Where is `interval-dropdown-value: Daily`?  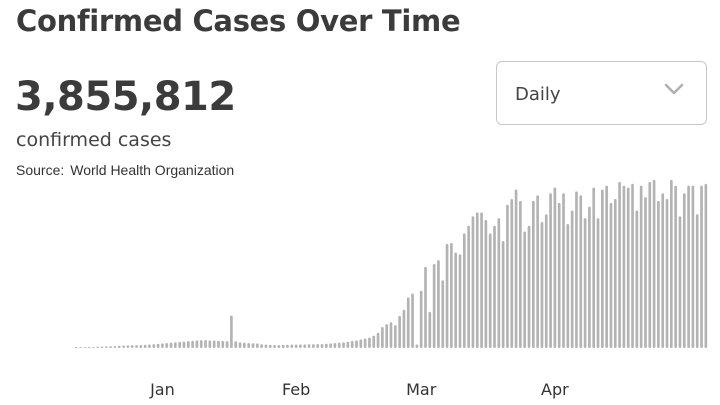
interval-dropdown-value: Daily is located at coordinates (538, 94).